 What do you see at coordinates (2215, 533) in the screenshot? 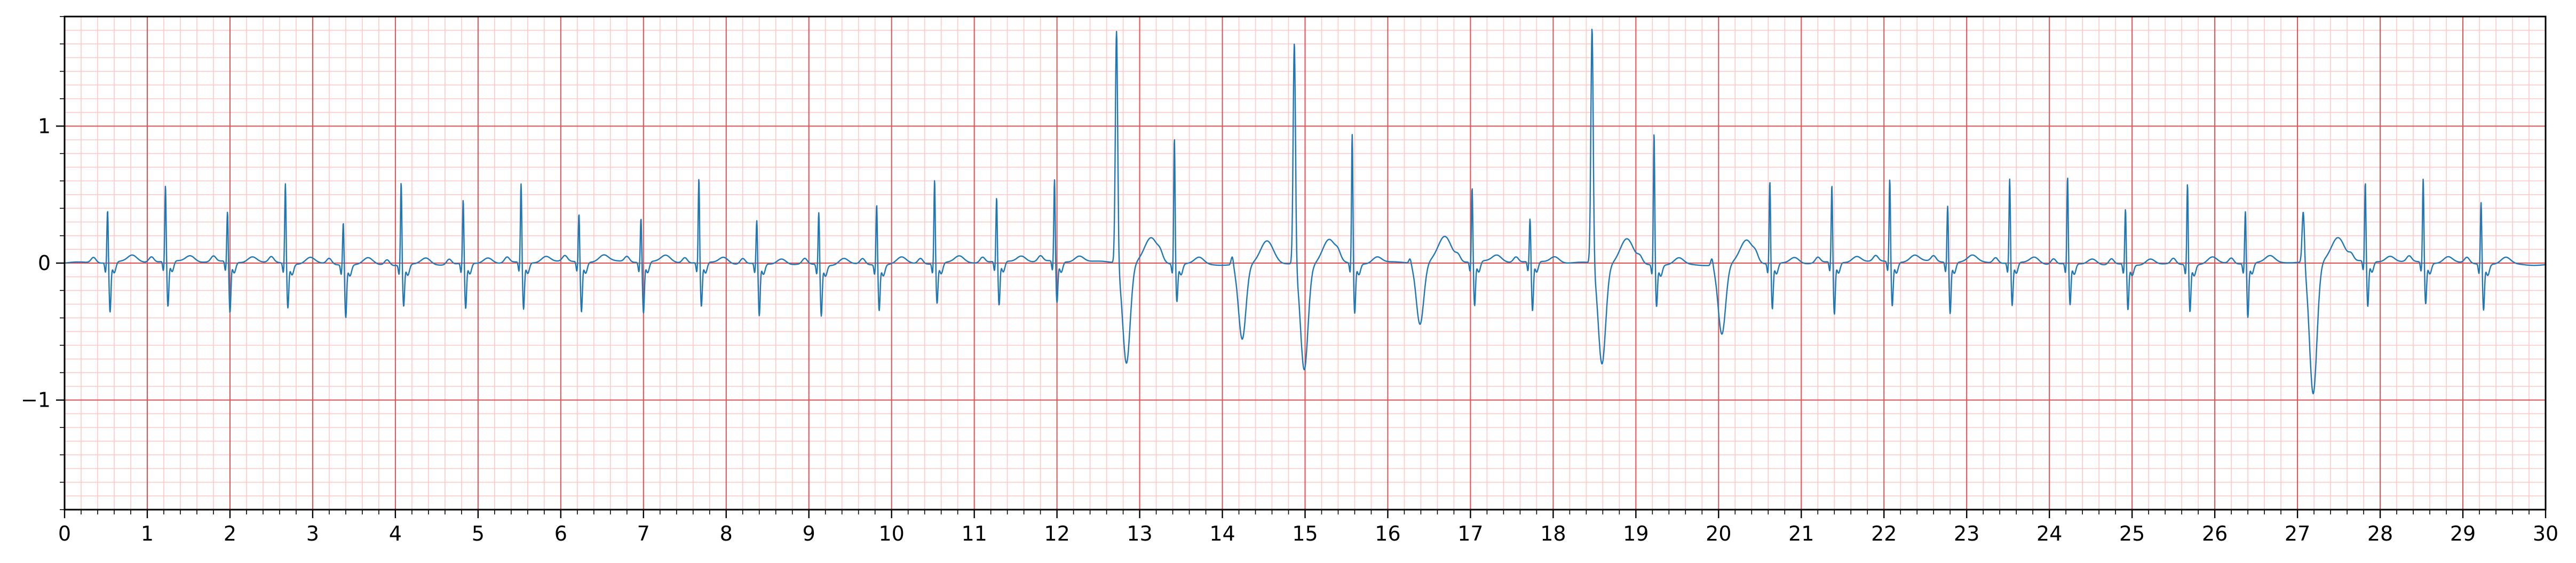
I see `x-tick-label: 26` at bounding box center [2215, 533].